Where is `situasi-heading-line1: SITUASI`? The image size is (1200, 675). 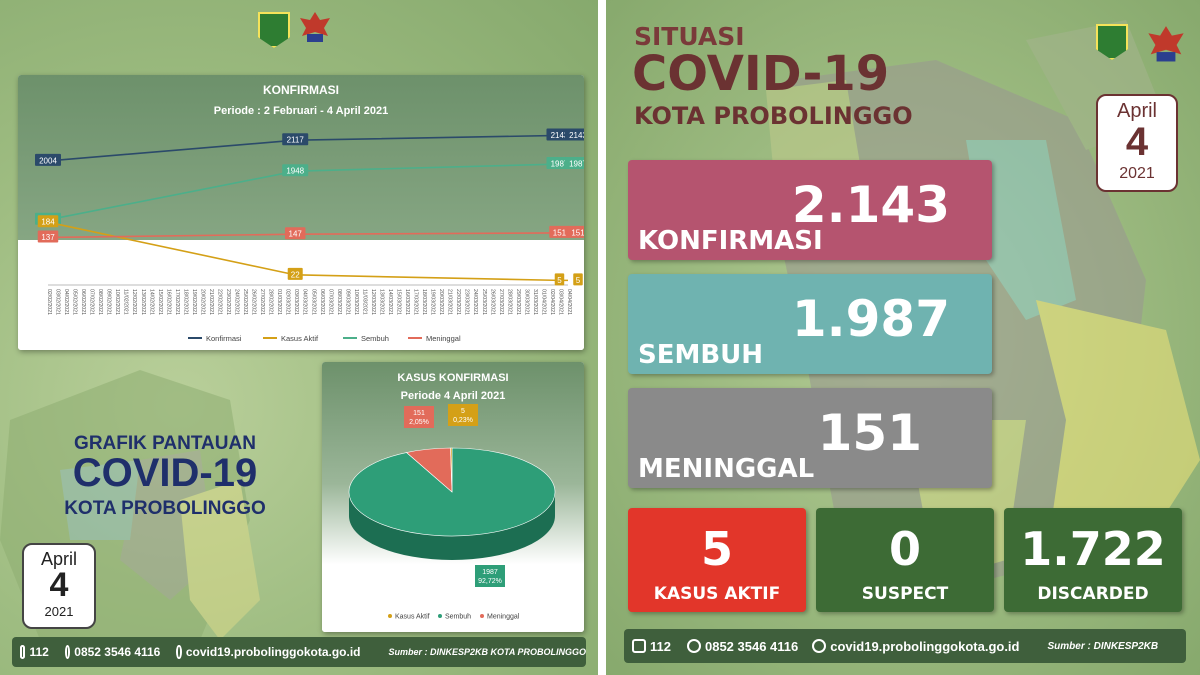
situasi-heading-line1: SITUASI is located at coordinates (689, 36).